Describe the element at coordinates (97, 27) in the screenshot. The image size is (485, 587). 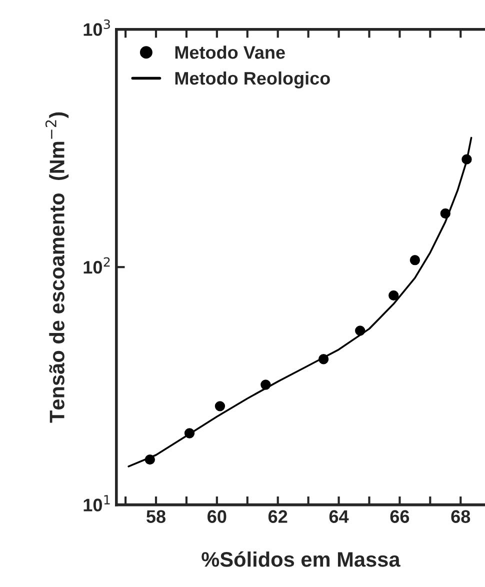
I see `y-tick-label: 10$^{3}$` at that location.